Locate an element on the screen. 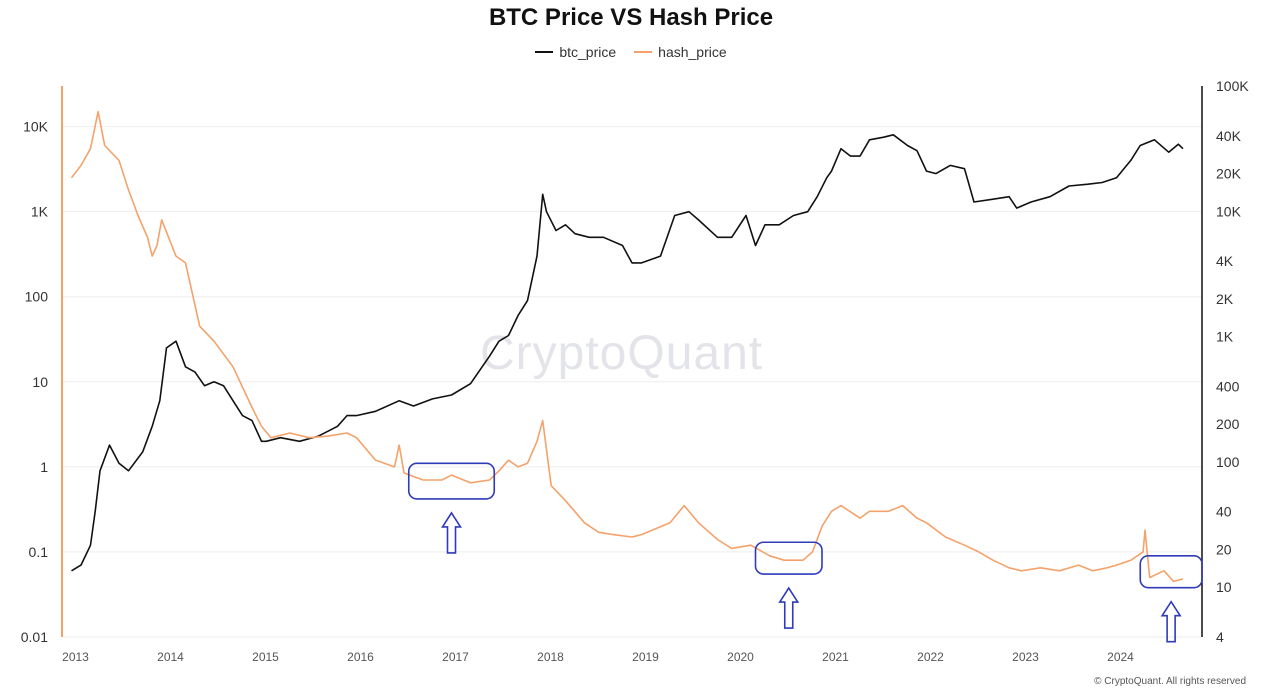 This screenshot has height=697, width=1262. y-right-tick-label: 4K is located at coordinates (1225, 261).